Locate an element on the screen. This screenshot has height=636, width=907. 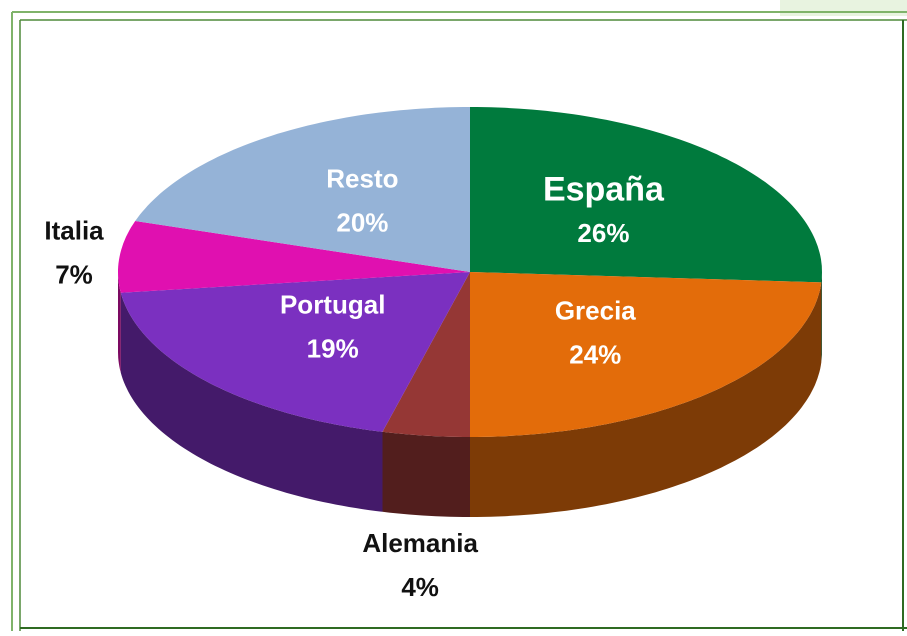
slice-label: Alemania is located at coordinates (420, 543).